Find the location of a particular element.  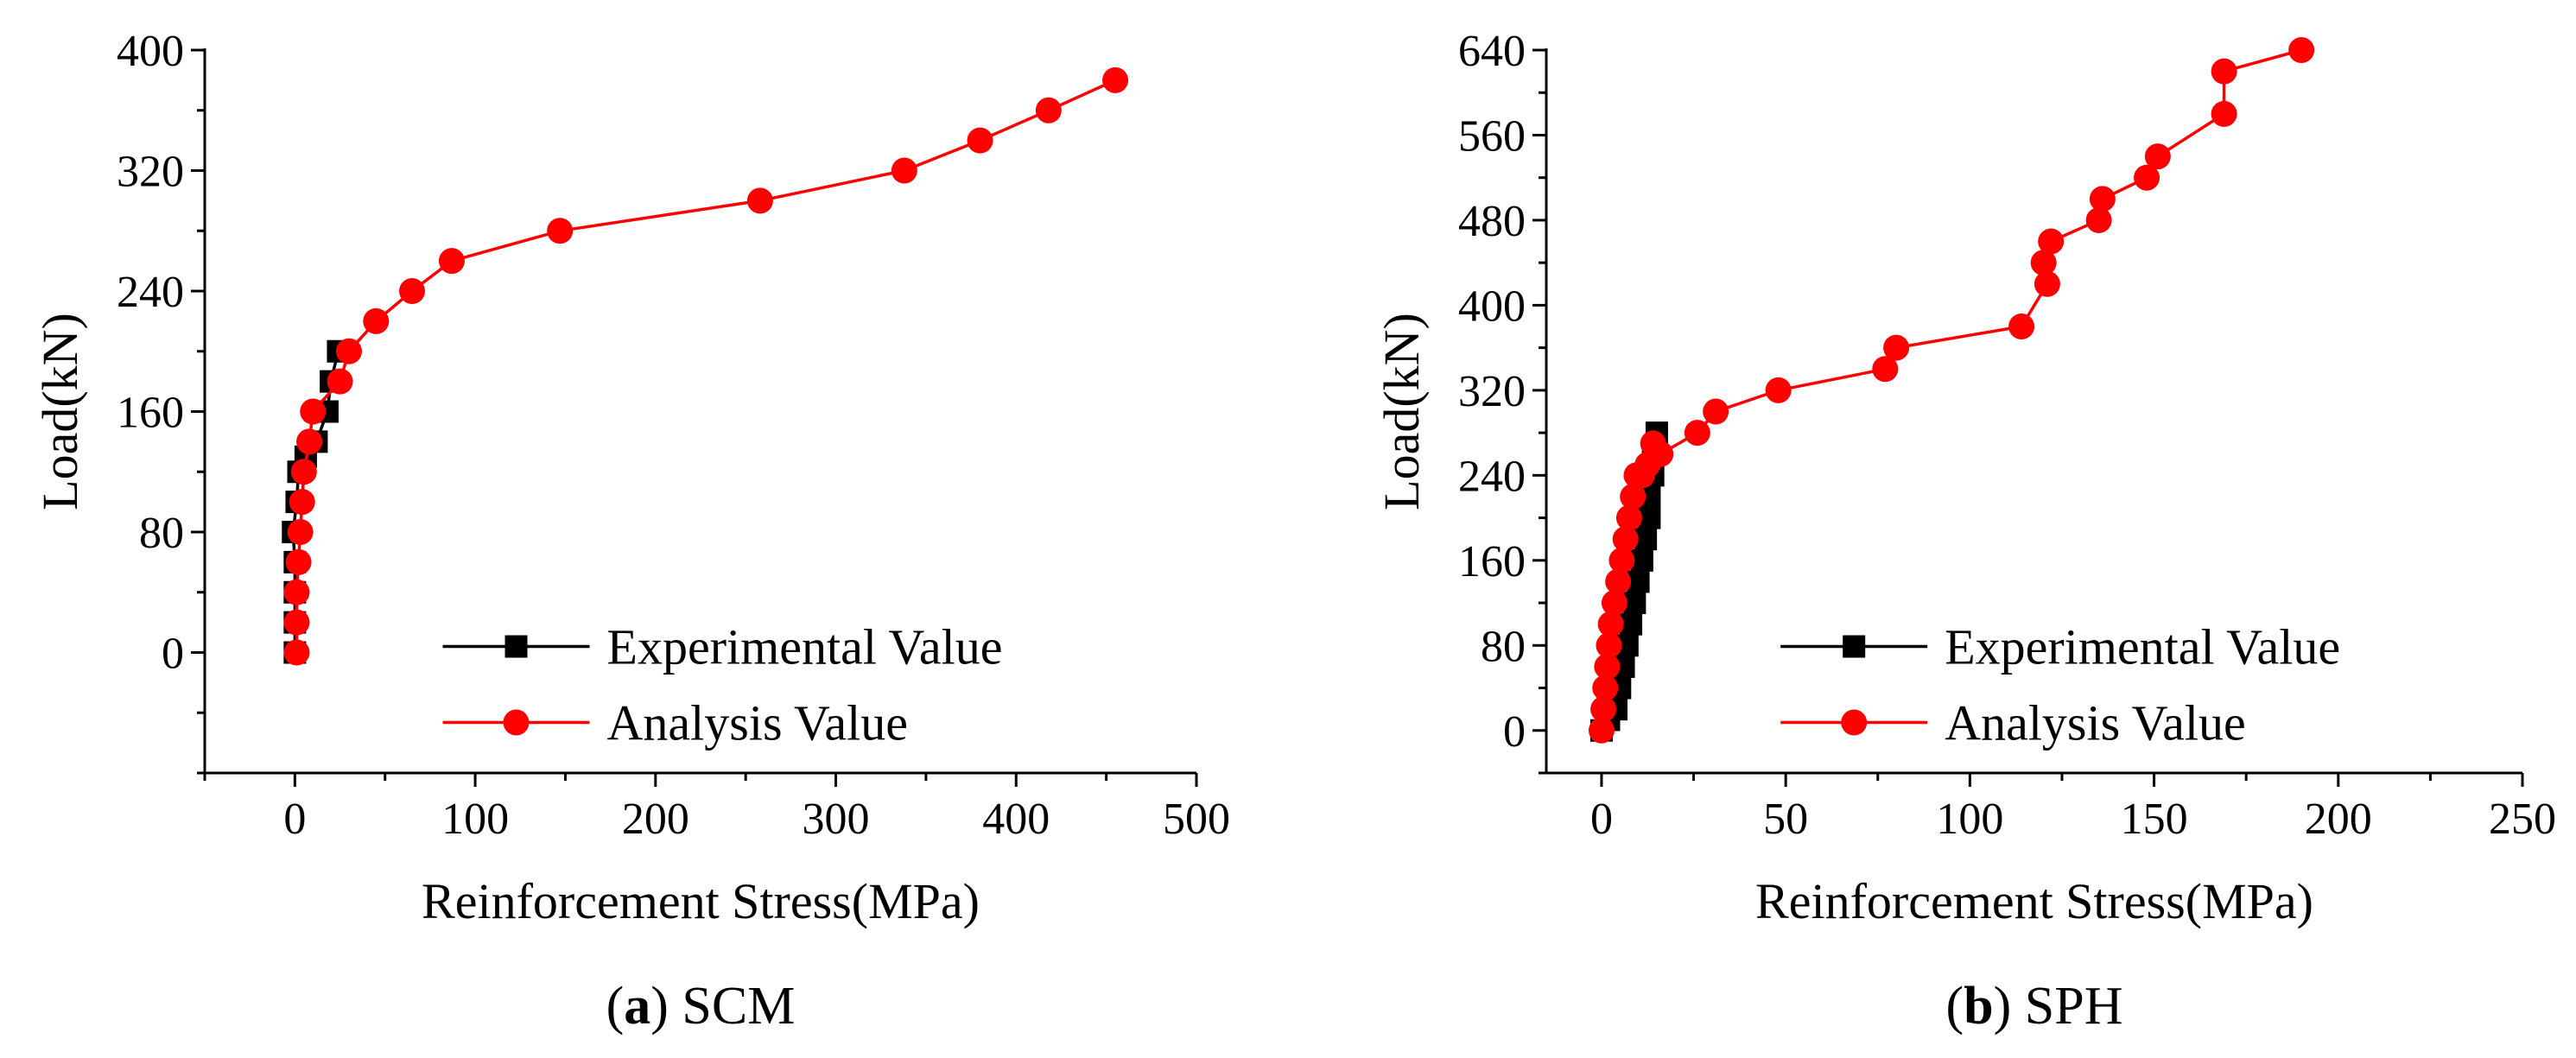

panel-b-legend-analysis-label: Analysis Value is located at coordinates (2095, 723).